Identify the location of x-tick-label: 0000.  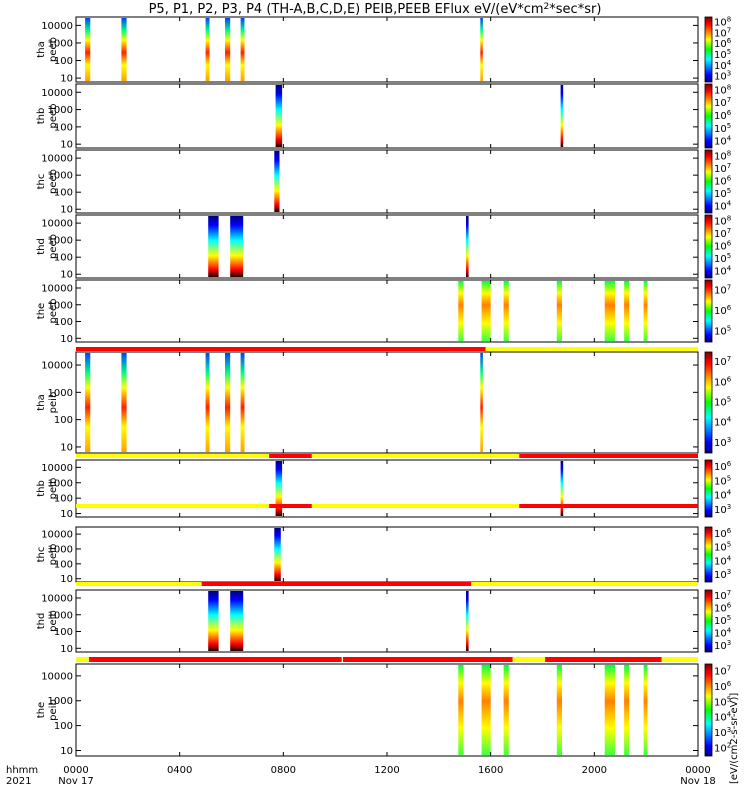
(75, 770).